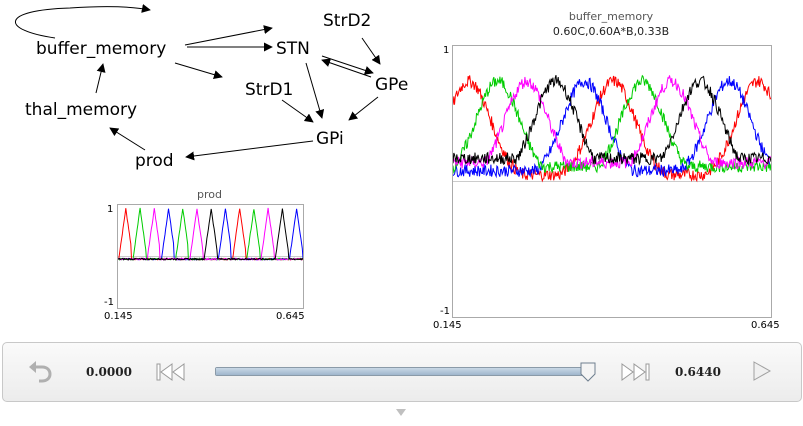  I want to click on edge-buffer-self, so click(82, 21).